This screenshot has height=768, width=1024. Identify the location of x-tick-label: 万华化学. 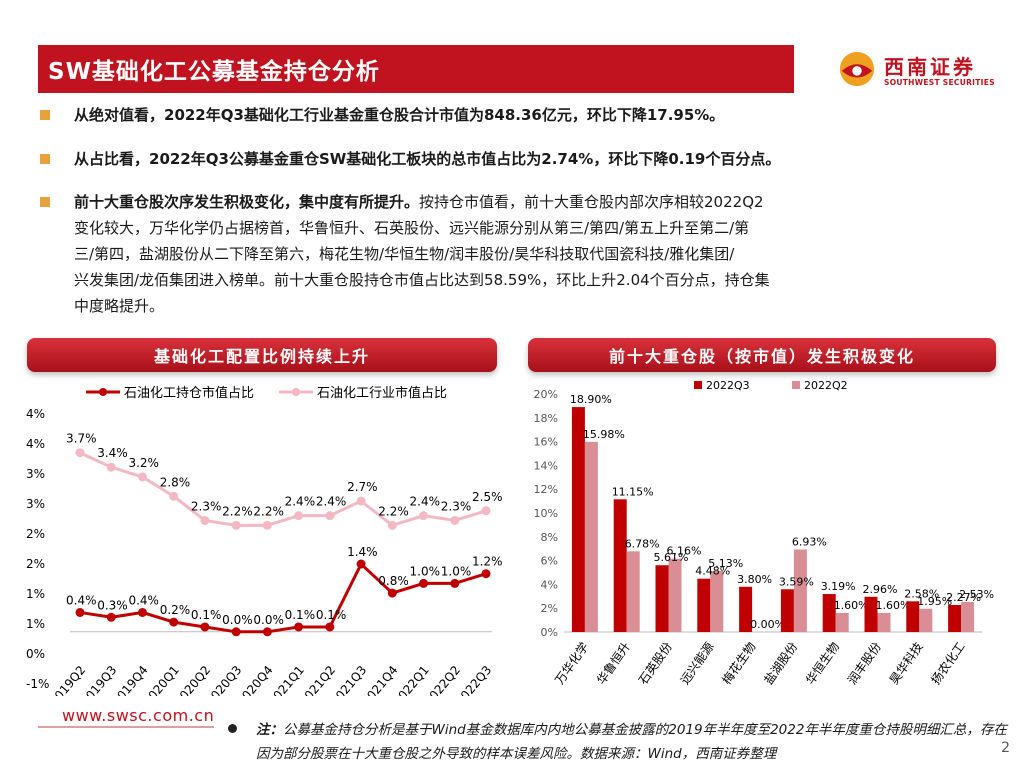
(572, 663).